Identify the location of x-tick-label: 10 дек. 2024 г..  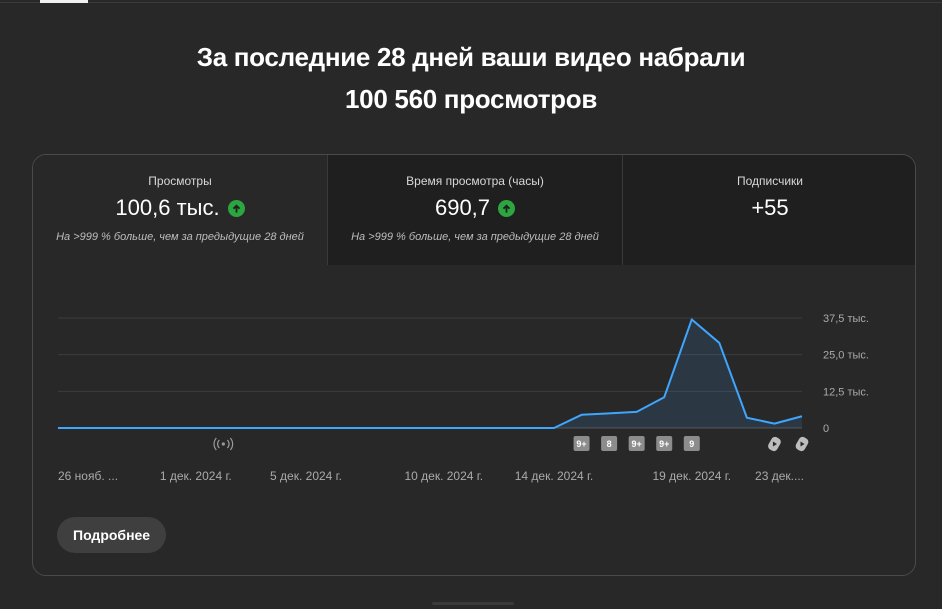
(443, 476).